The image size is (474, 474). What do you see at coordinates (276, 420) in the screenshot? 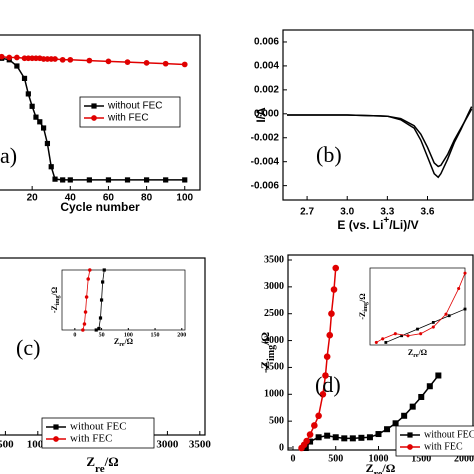
I see `y-tick-label: 500` at bounding box center [276, 420].